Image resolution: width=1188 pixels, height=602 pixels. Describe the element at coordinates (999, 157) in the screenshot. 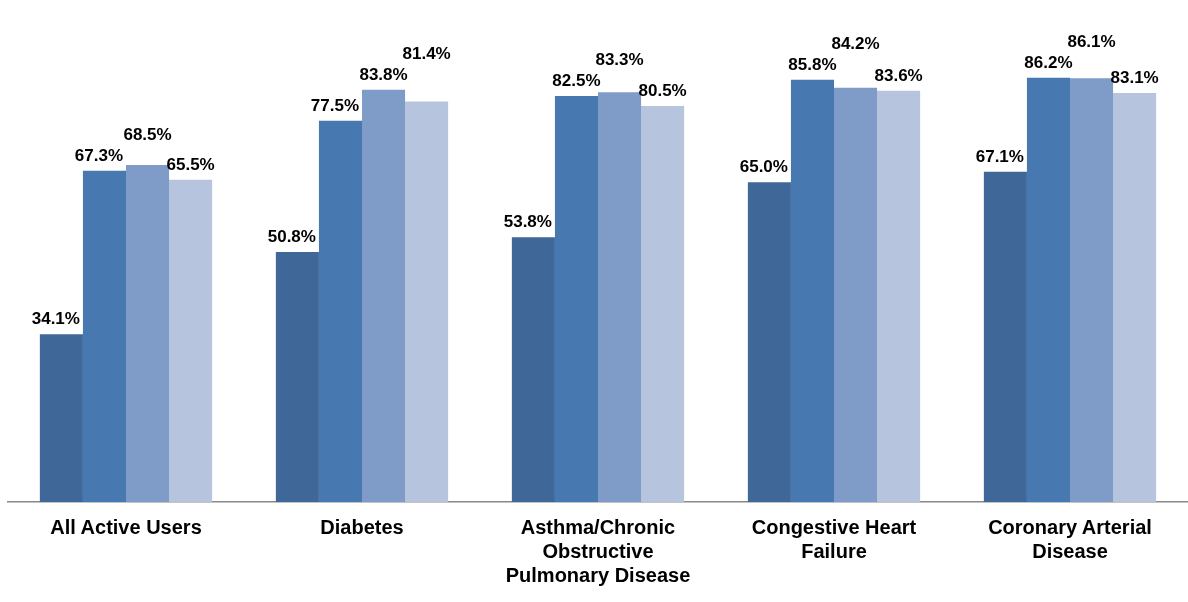

I see `data-label: 67.1%` at that location.